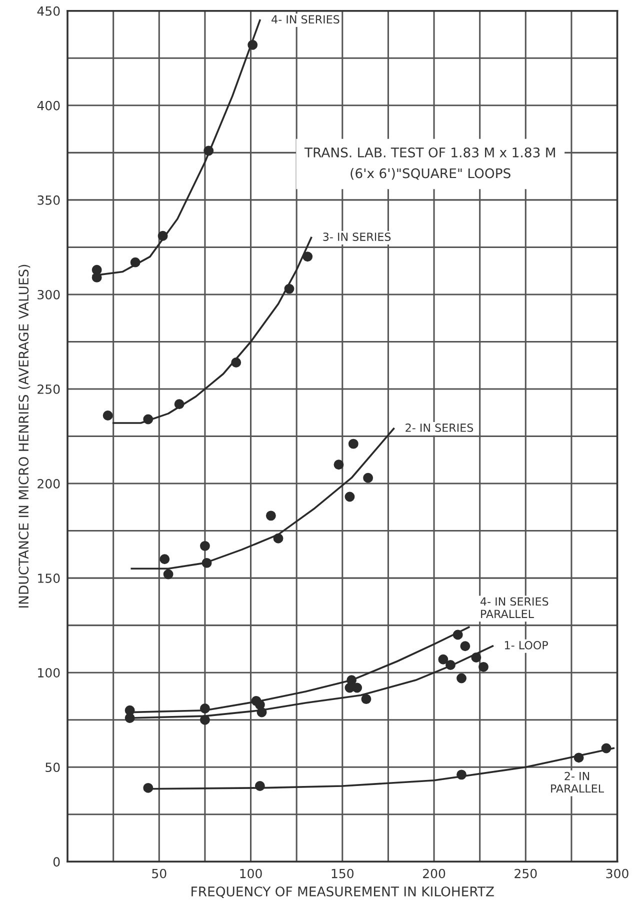  Describe the element at coordinates (48, 11) in the screenshot. I see `y-tick-label: 450` at that location.